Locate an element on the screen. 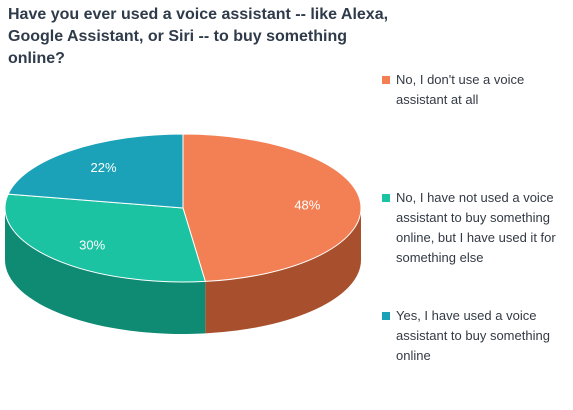 The width and height of the screenshot is (573, 410). slice-label-not-used-to-buy: 30% is located at coordinates (92, 244).